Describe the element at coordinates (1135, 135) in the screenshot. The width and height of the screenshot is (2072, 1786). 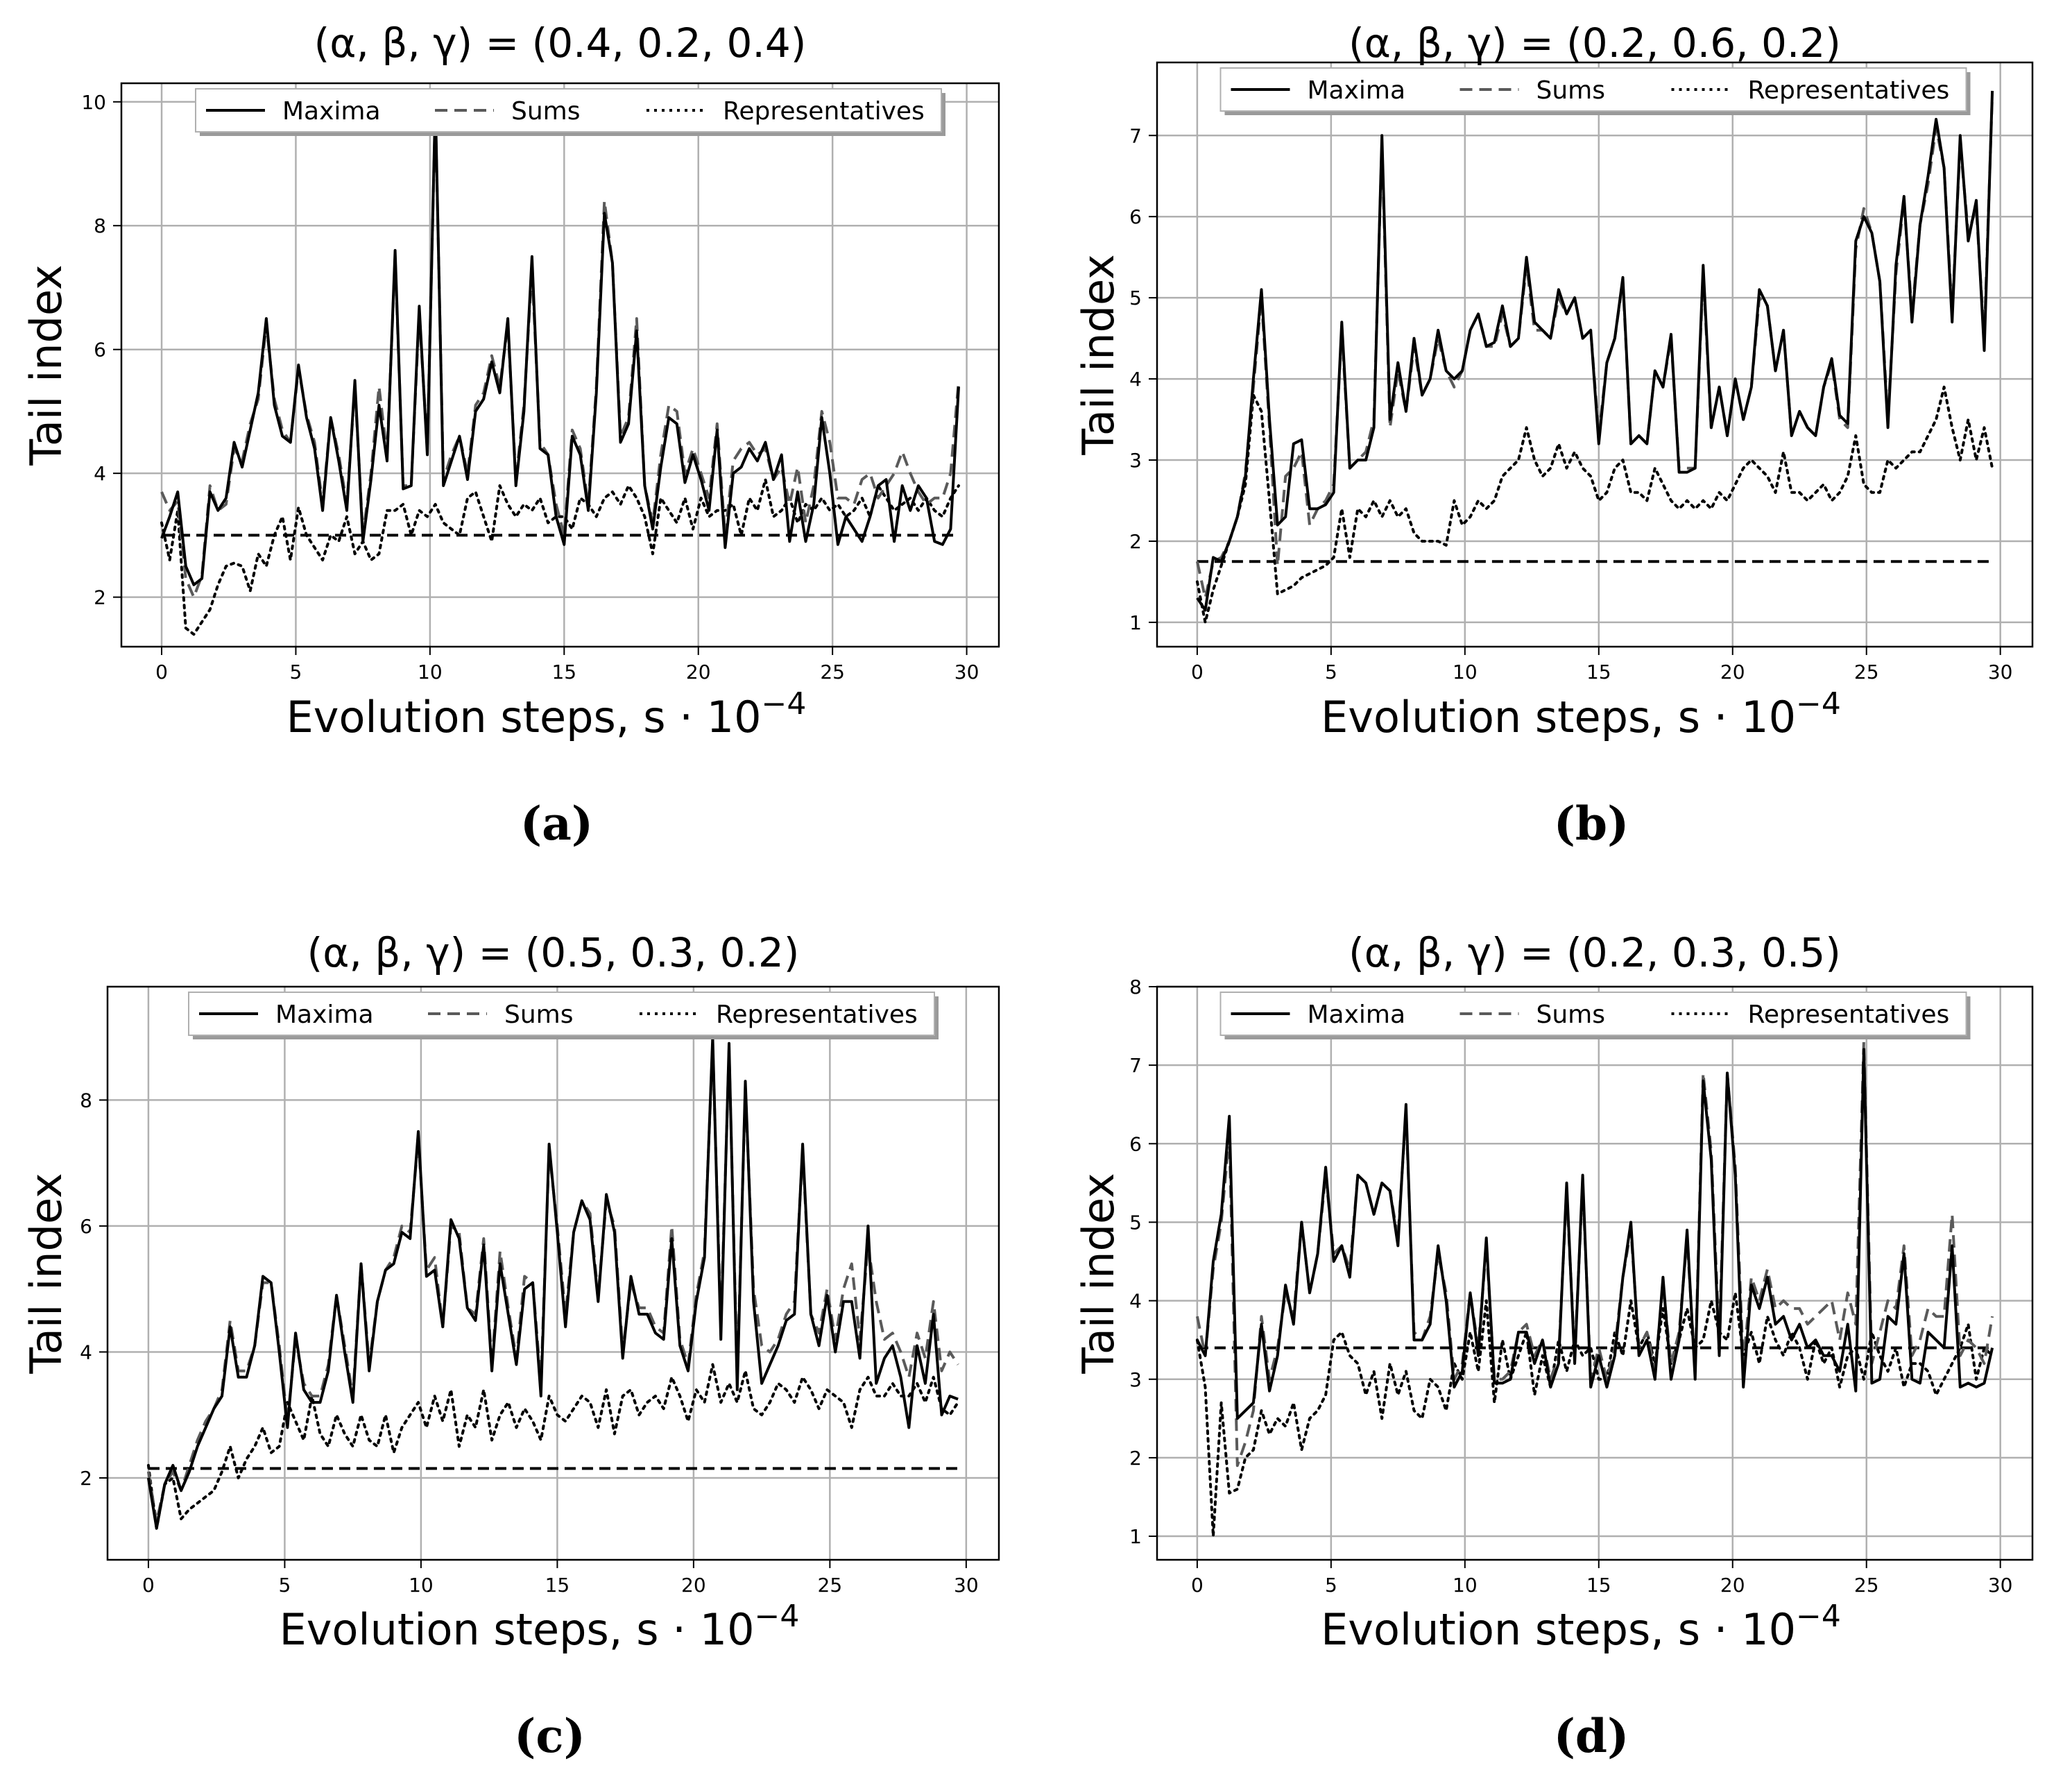
I see `y-tick-label: 7` at that location.